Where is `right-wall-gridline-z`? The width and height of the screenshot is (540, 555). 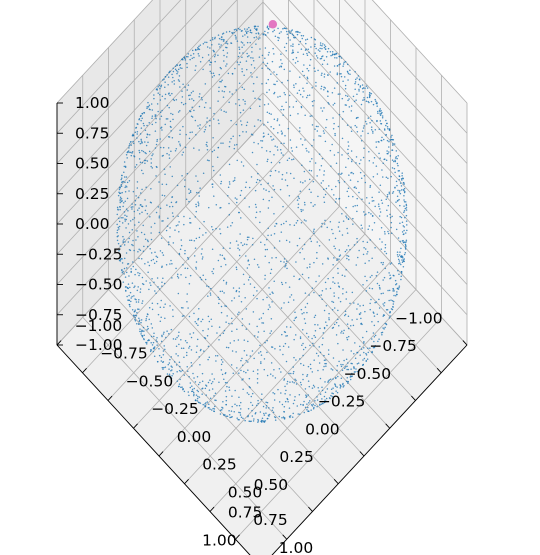
right-wall-gridline-z is located at coordinates (105, 52).